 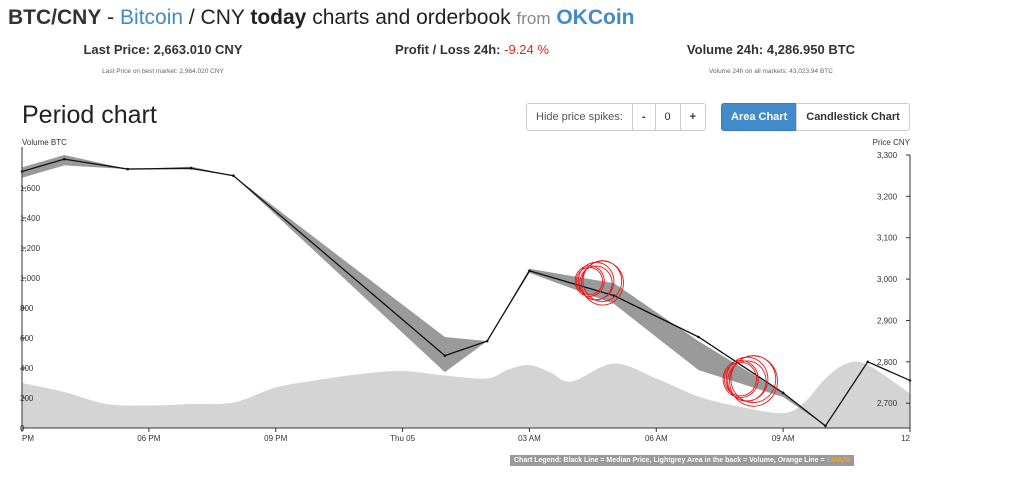 What do you see at coordinates (887, 320) in the screenshot?
I see `price-tick-label: 2,900` at bounding box center [887, 320].